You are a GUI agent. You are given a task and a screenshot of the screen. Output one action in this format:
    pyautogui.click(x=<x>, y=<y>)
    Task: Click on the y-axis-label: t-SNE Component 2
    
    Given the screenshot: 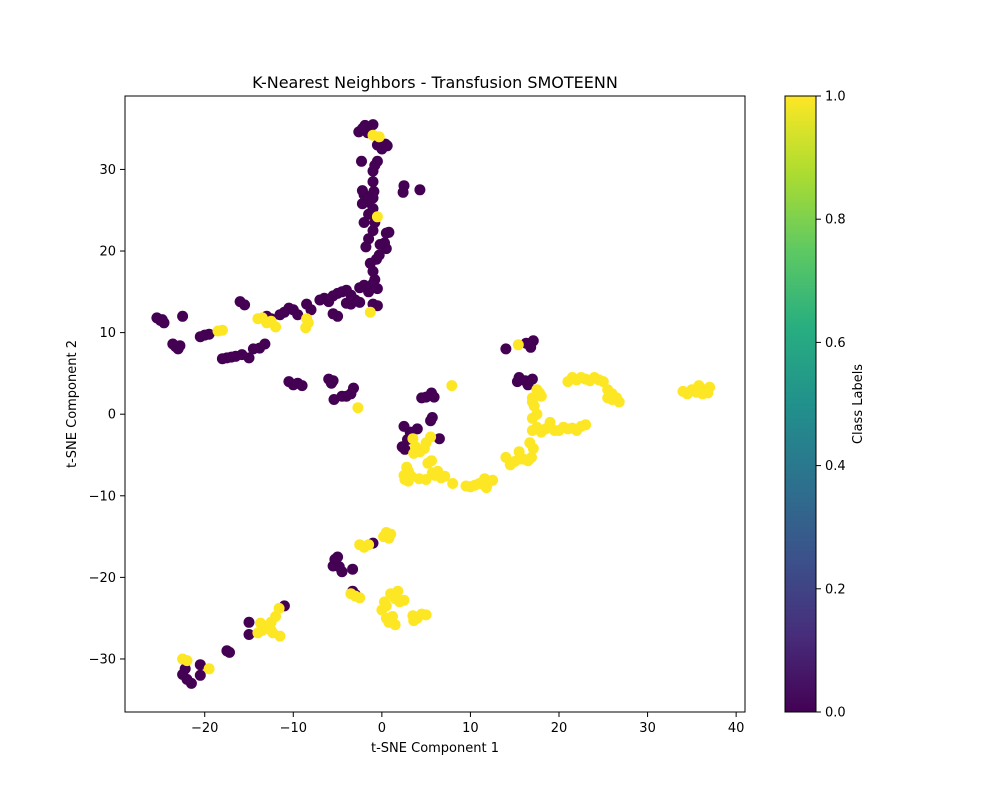 What is the action you would take?
    pyautogui.click(x=72, y=404)
    